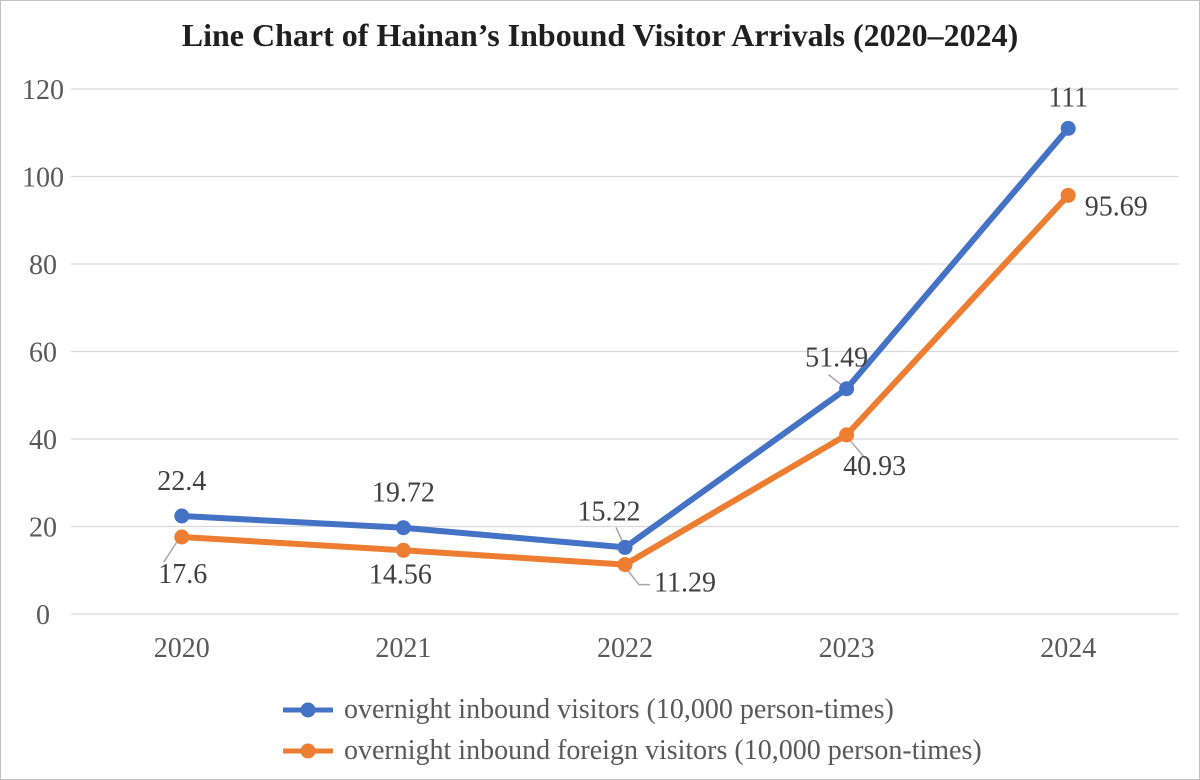 This screenshot has height=780, width=1200. What do you see at coordinates (43, 90) in the screenshot?
I see `y-axis-tick-label: 120` at bounding box center [43, 90].